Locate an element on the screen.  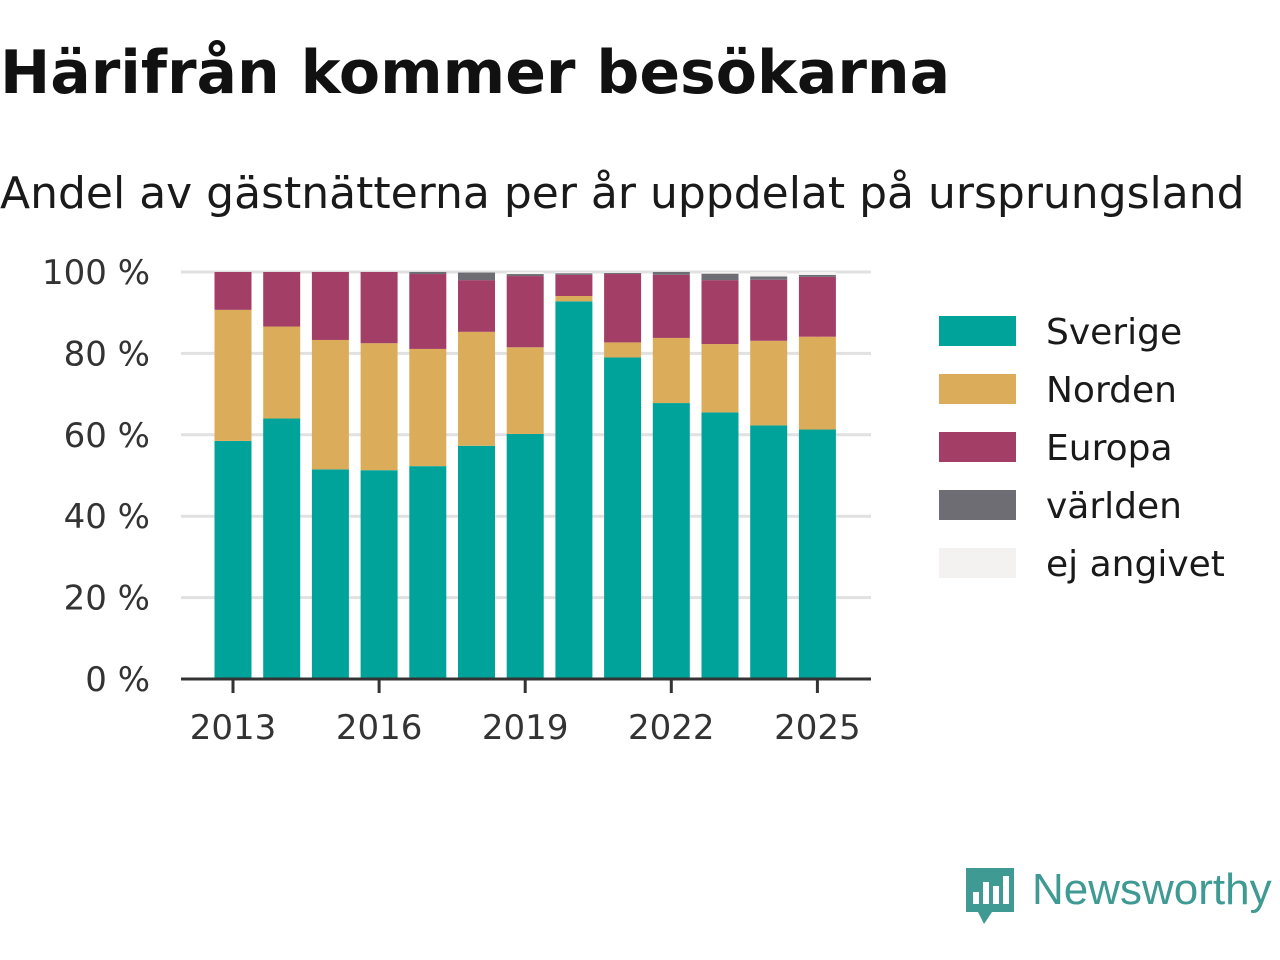
y-tick-label: 0 % is located at coordinates (117, 680).